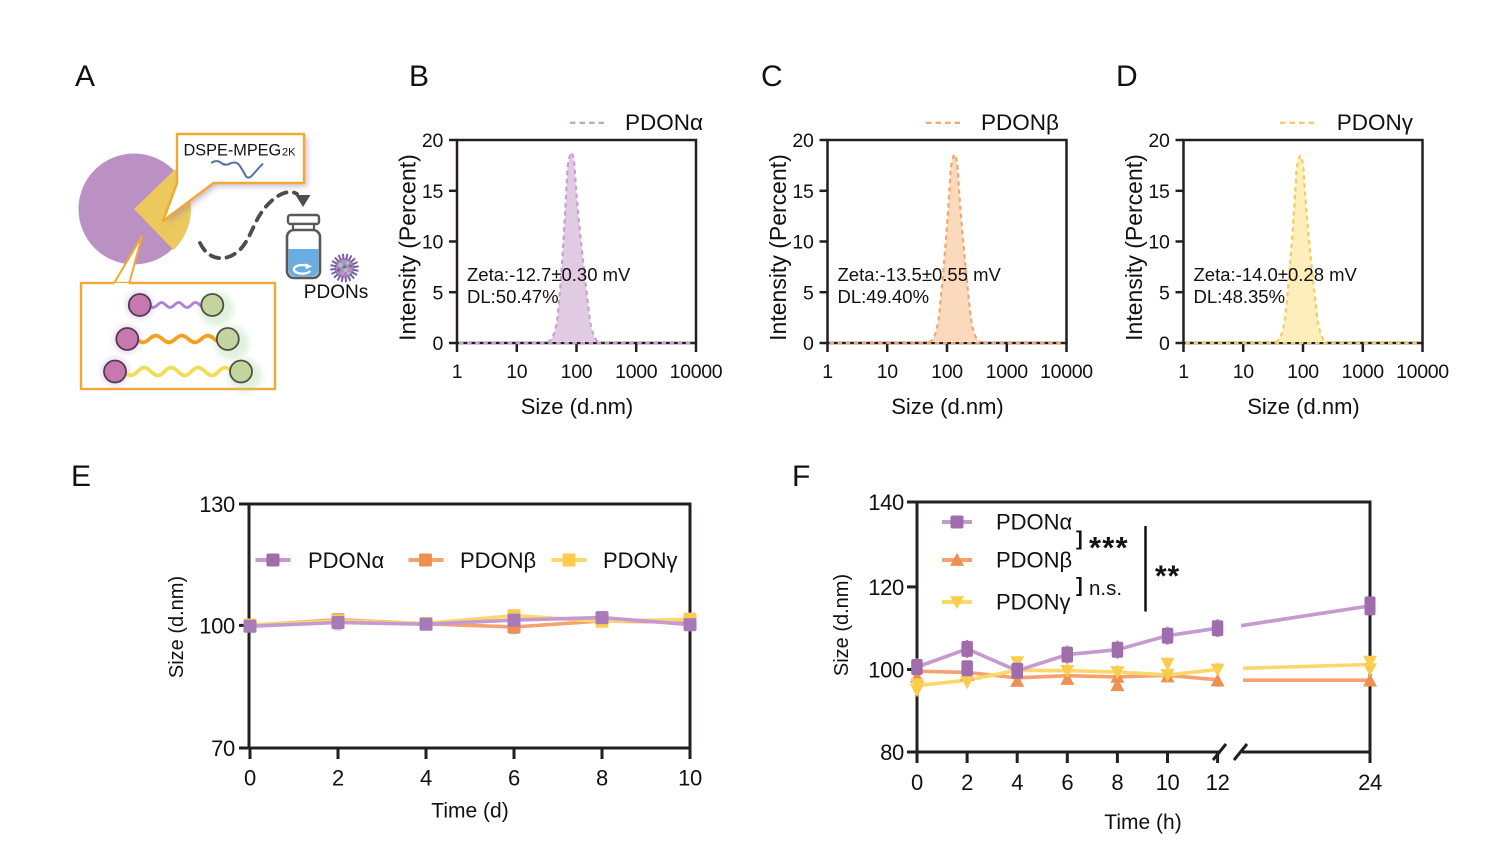  I want to click on svg-text: 12, so click(1218, 782).